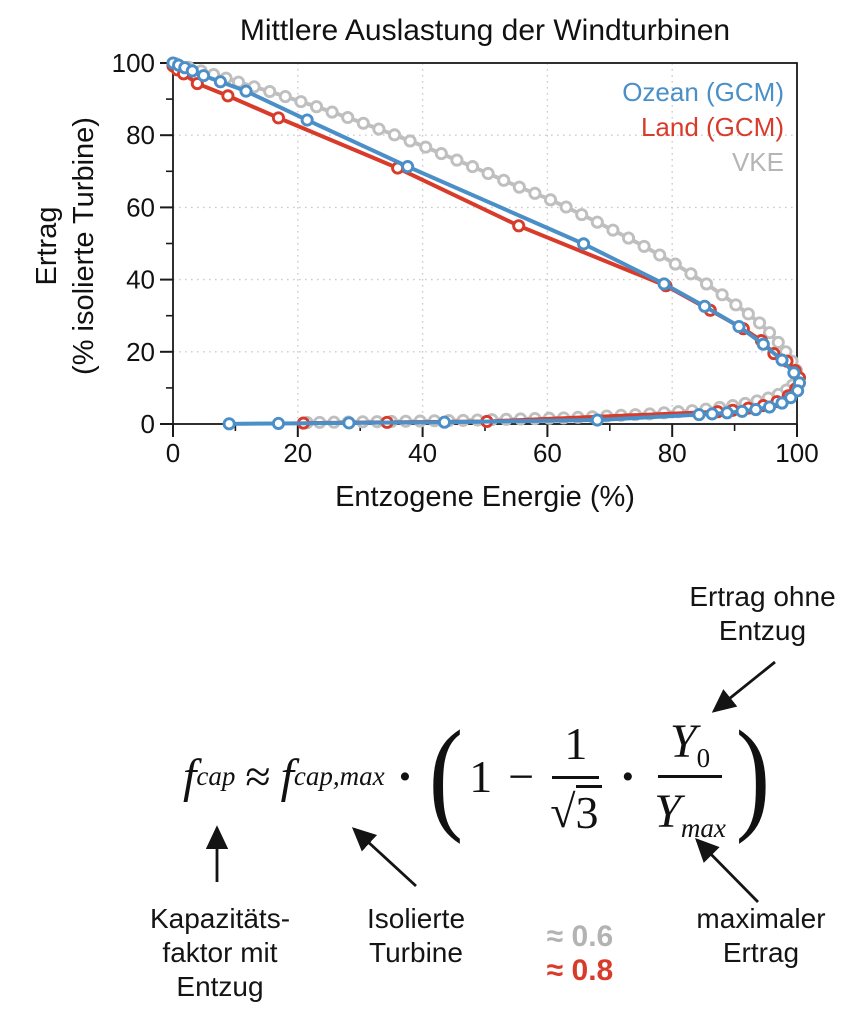 This screenshot has height=1024, width=842. Describe the element at coordinates (481, 776) in the screenshot. I see `formula-one: 1` at that location.